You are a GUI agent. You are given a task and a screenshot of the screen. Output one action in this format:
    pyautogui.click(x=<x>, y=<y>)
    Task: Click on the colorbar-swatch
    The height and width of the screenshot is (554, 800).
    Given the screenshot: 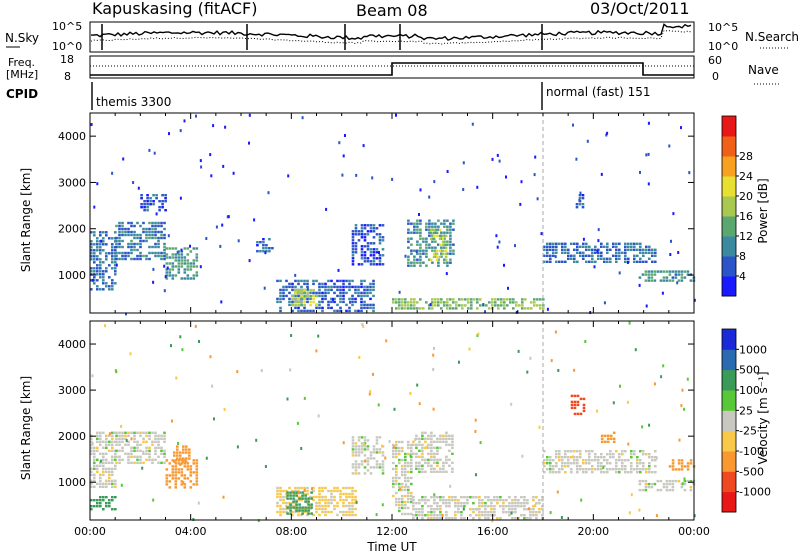 What is the action you would take?
    pyautogui.click(x=729, y=246)
    